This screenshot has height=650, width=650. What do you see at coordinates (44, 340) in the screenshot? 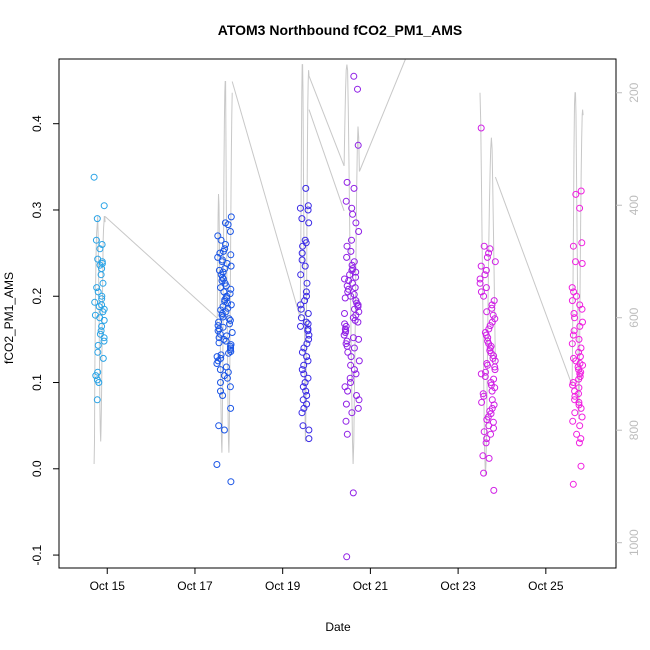
I see `y-axis: -0.1 0.0 0.1 0.2 0.3 0.4` at bounding box center [44, 340].